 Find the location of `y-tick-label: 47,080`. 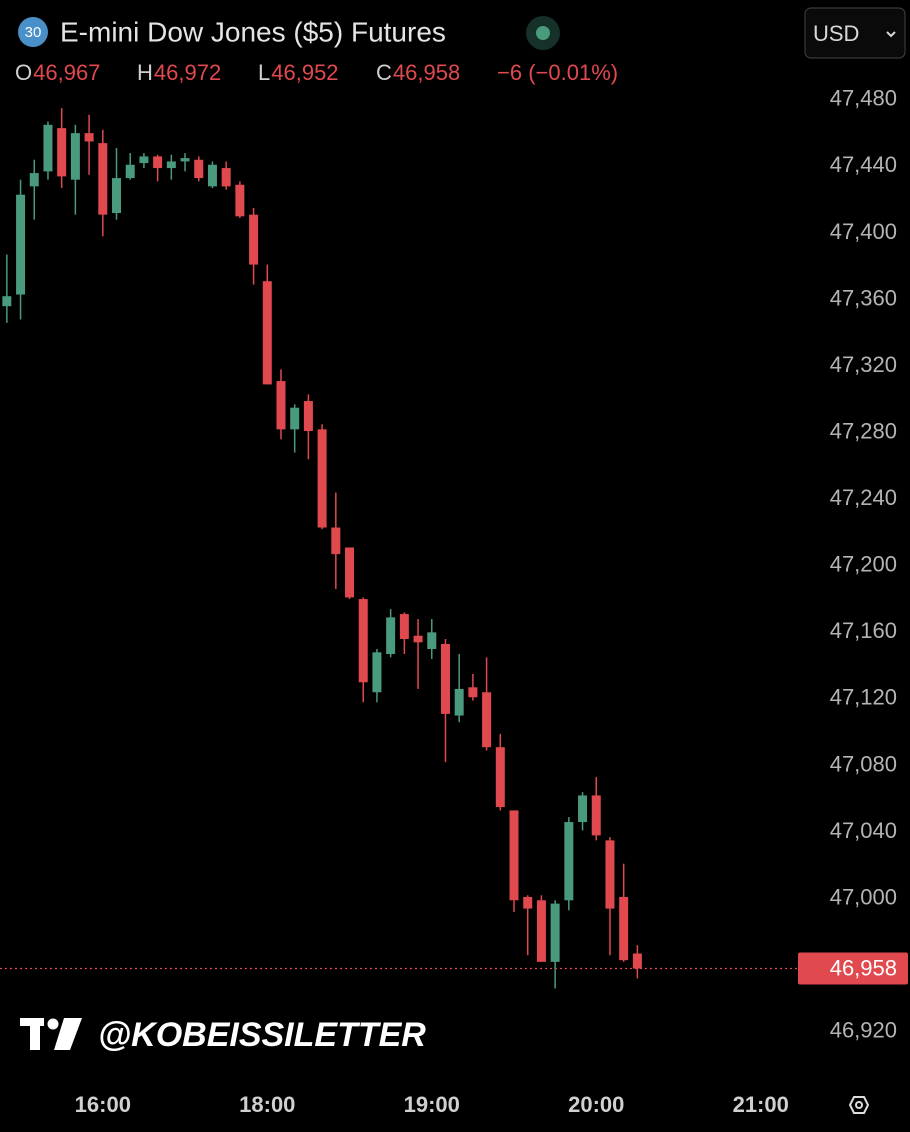

y-tick-label: 47,080 is located at coordinates (863, 763).